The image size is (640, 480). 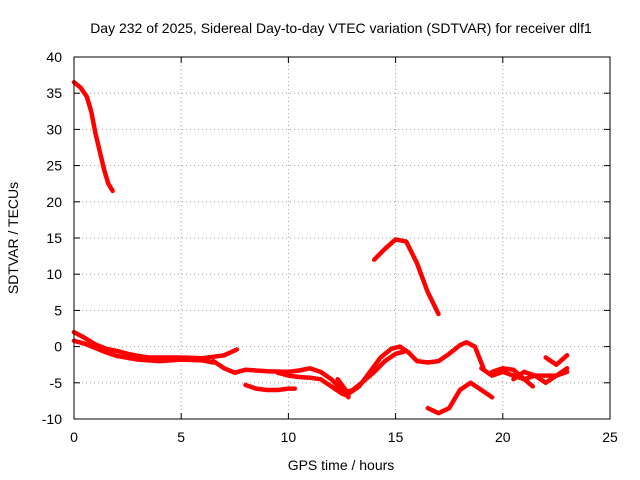 I want to click on y-tick-label: 20, so click(x=54, y=202).